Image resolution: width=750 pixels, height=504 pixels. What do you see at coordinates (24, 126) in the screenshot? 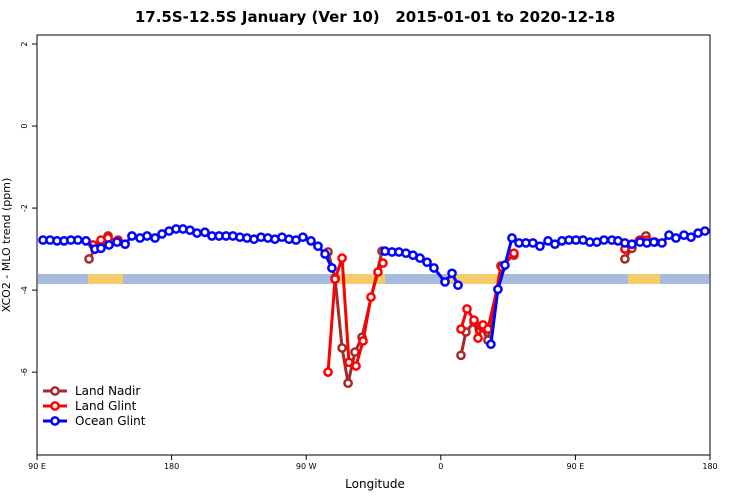
I see `y-tick-label: 0` at bounding box center [24, 126].